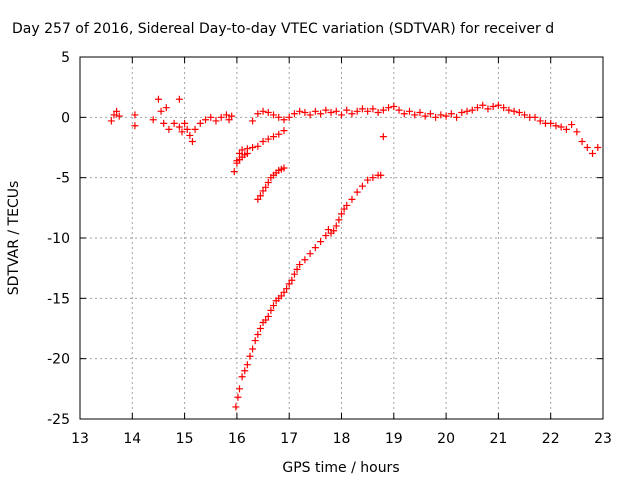 This screenshot has height=480, width=640. What do you see at coordinates (14, 238) in the screenshot?
I see `y-axis-label: SDTVAR / TECUs` at bounding box center [14, 238].